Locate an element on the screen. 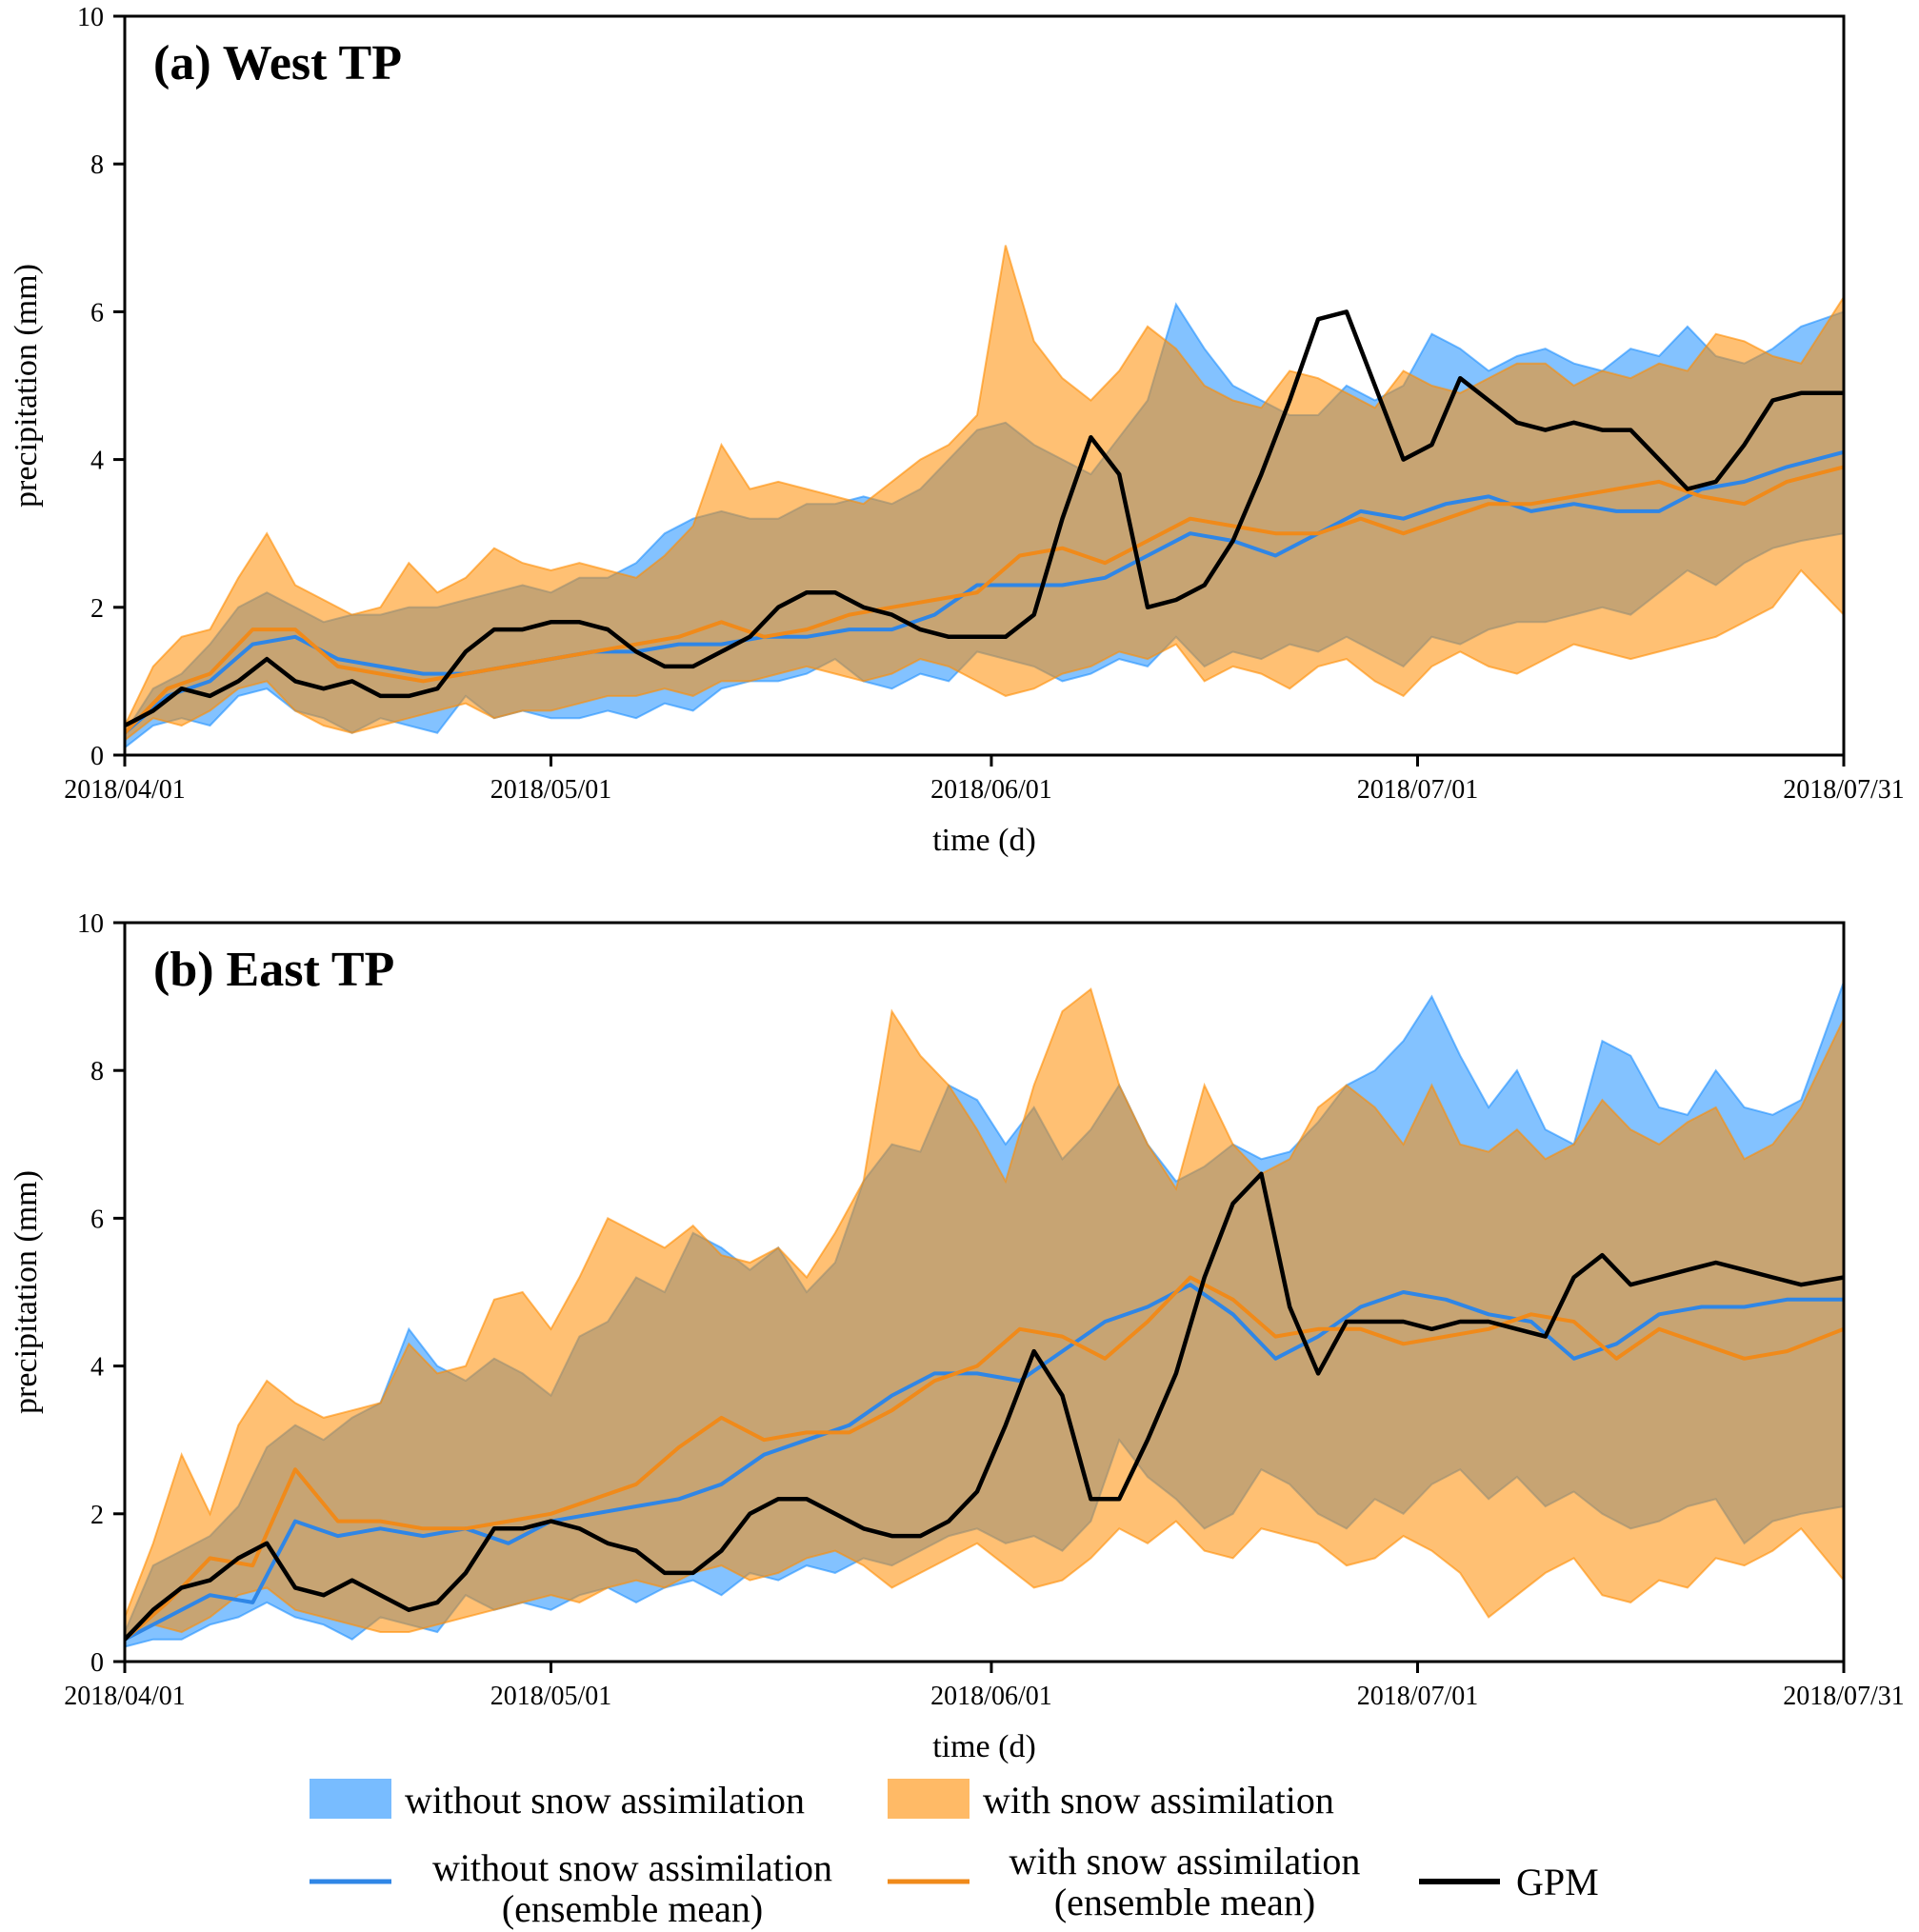  legend-label-with-range: with snow assimilation is located at coordinates (1158, 1800).